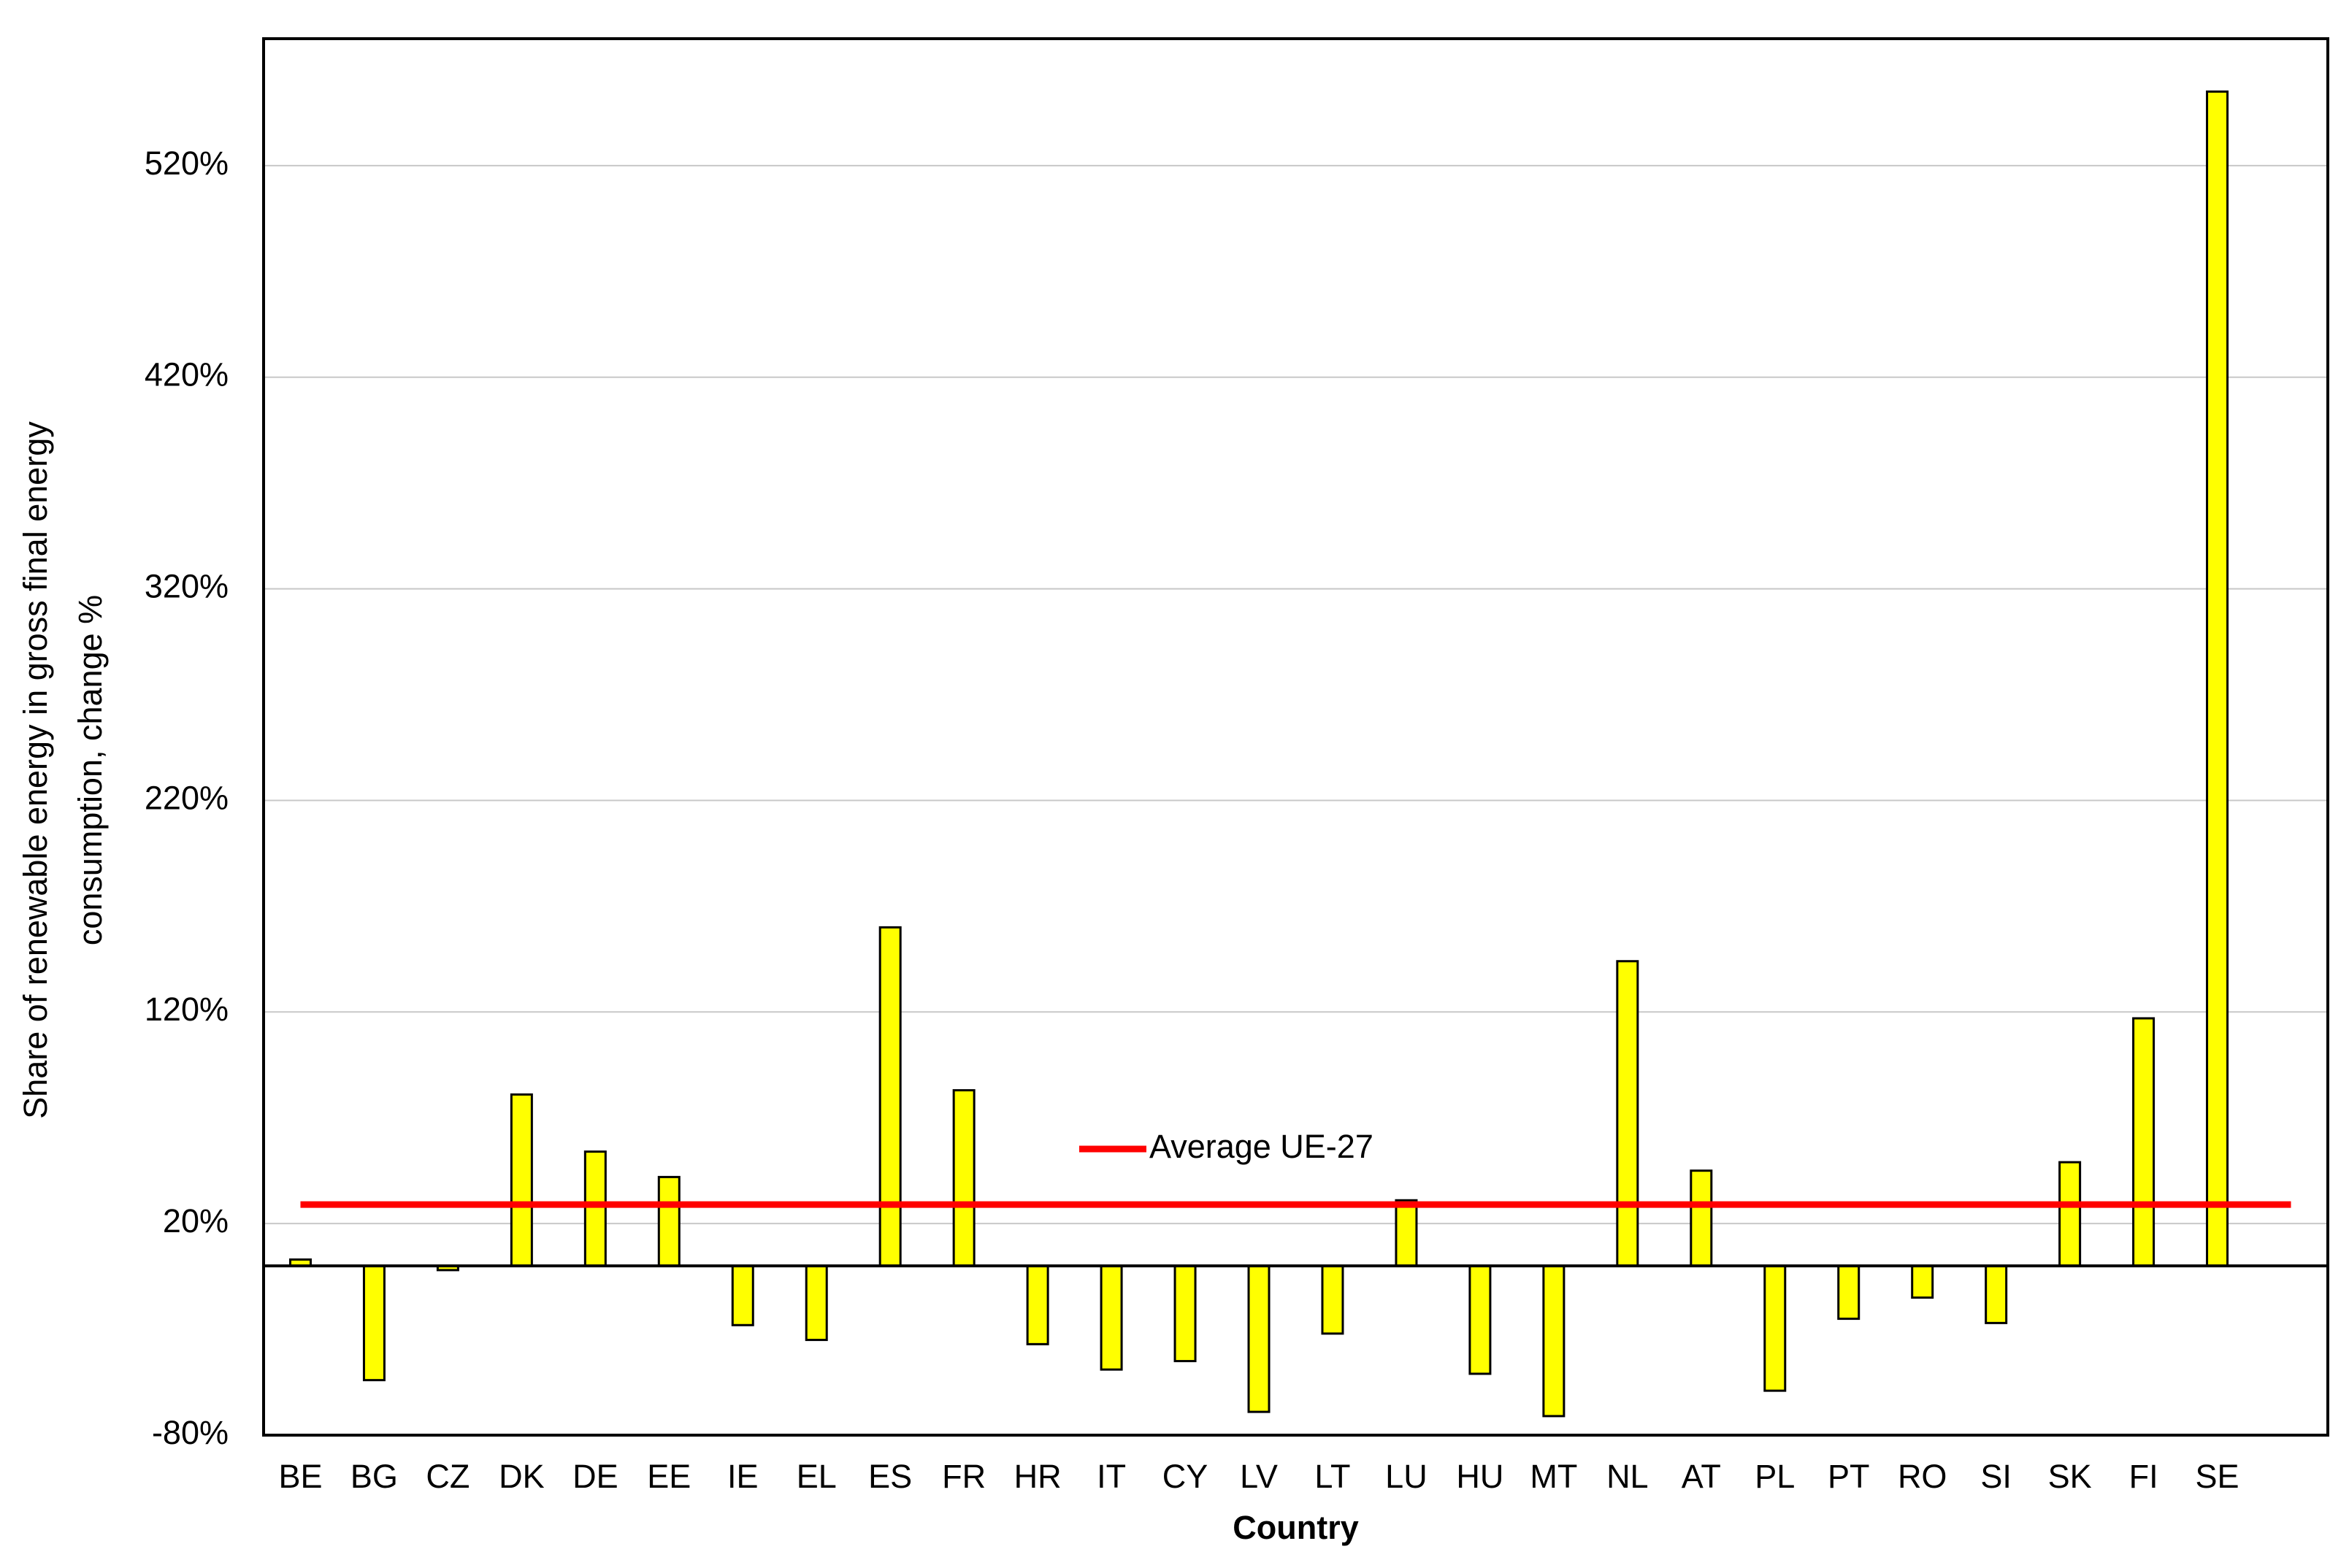 Image resolution: width=2349 pixels, height=1568 pixels. What do you see at coordinates (187, 375) in the screenshot?
I see `y-tick-label: 420%` at bounding box center [187, 375].